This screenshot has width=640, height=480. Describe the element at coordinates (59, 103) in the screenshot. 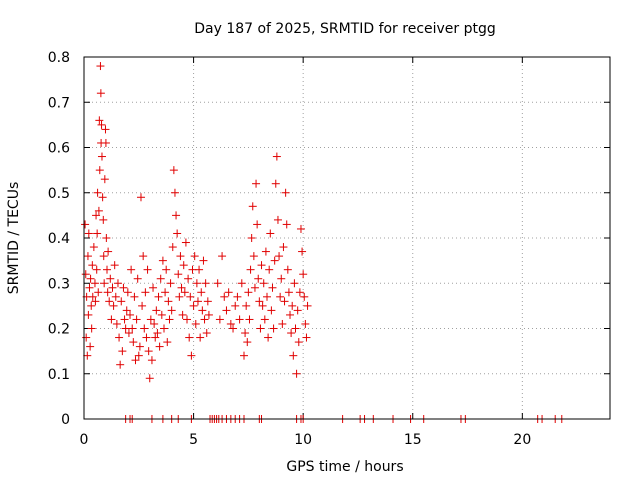

I see `y-tick-label: 0.7` at that location.